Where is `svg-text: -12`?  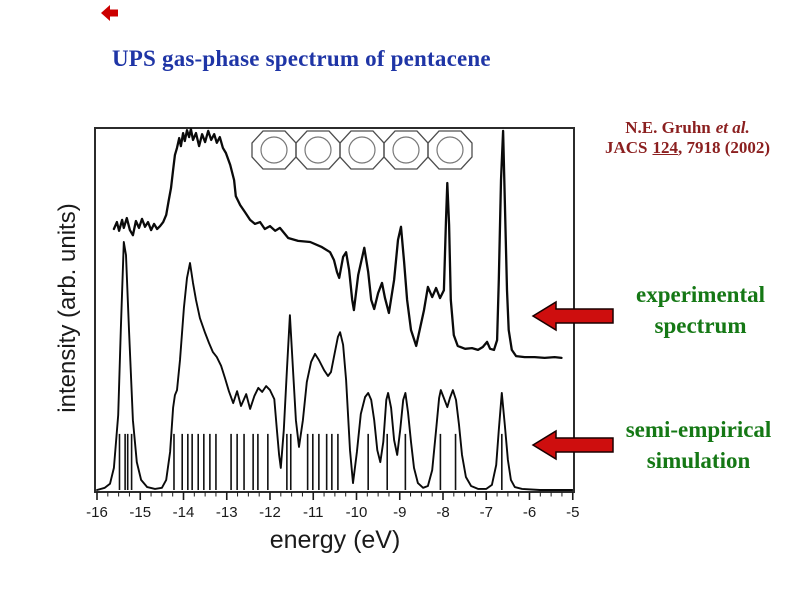
svg-text: -12 is located at coordinates (270, 512).